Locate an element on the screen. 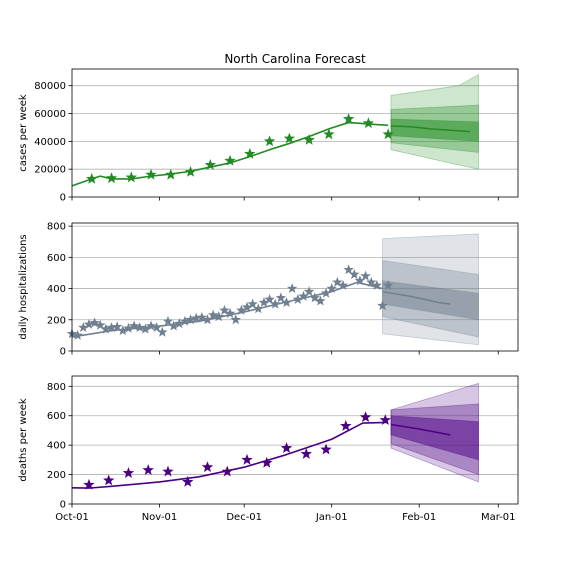 This screenshot has height=576, width=576. y-tick-label-deaths: 0 is located at coordinates (63, 505).